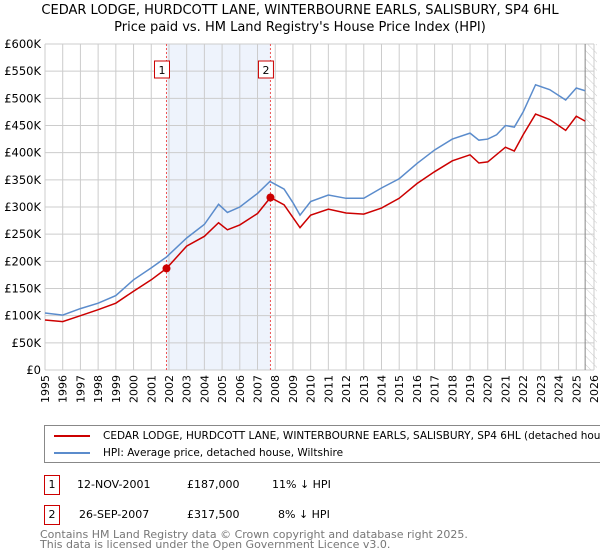  I want to click on sale-label: 1, so click(161, 70).